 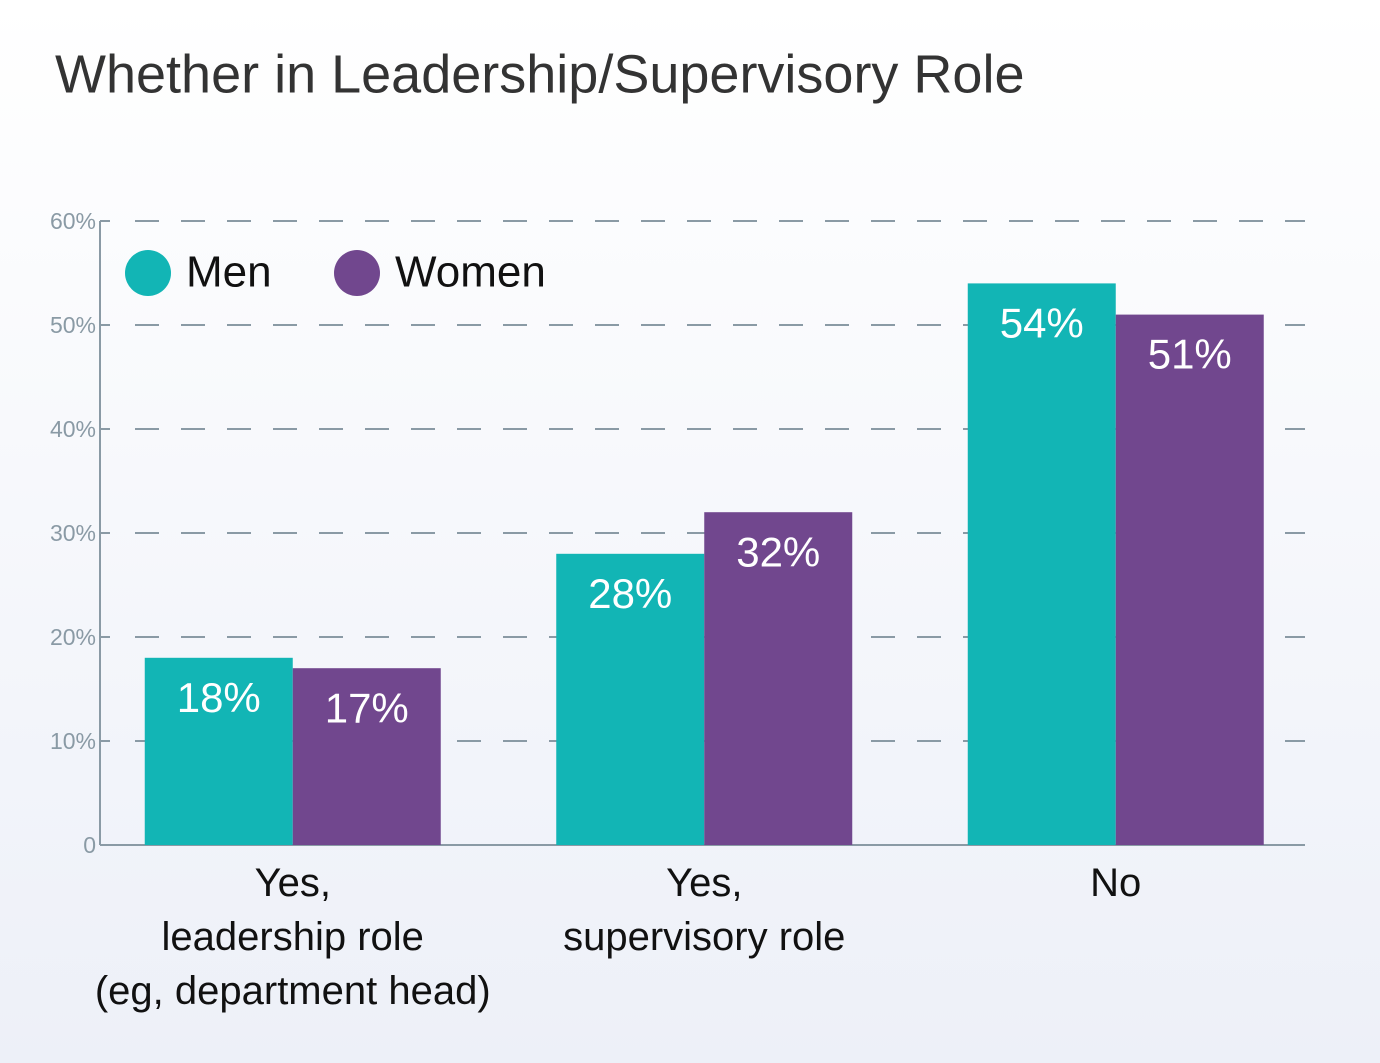 I want to click on value-label: 18%, so click(x=219, y=697).